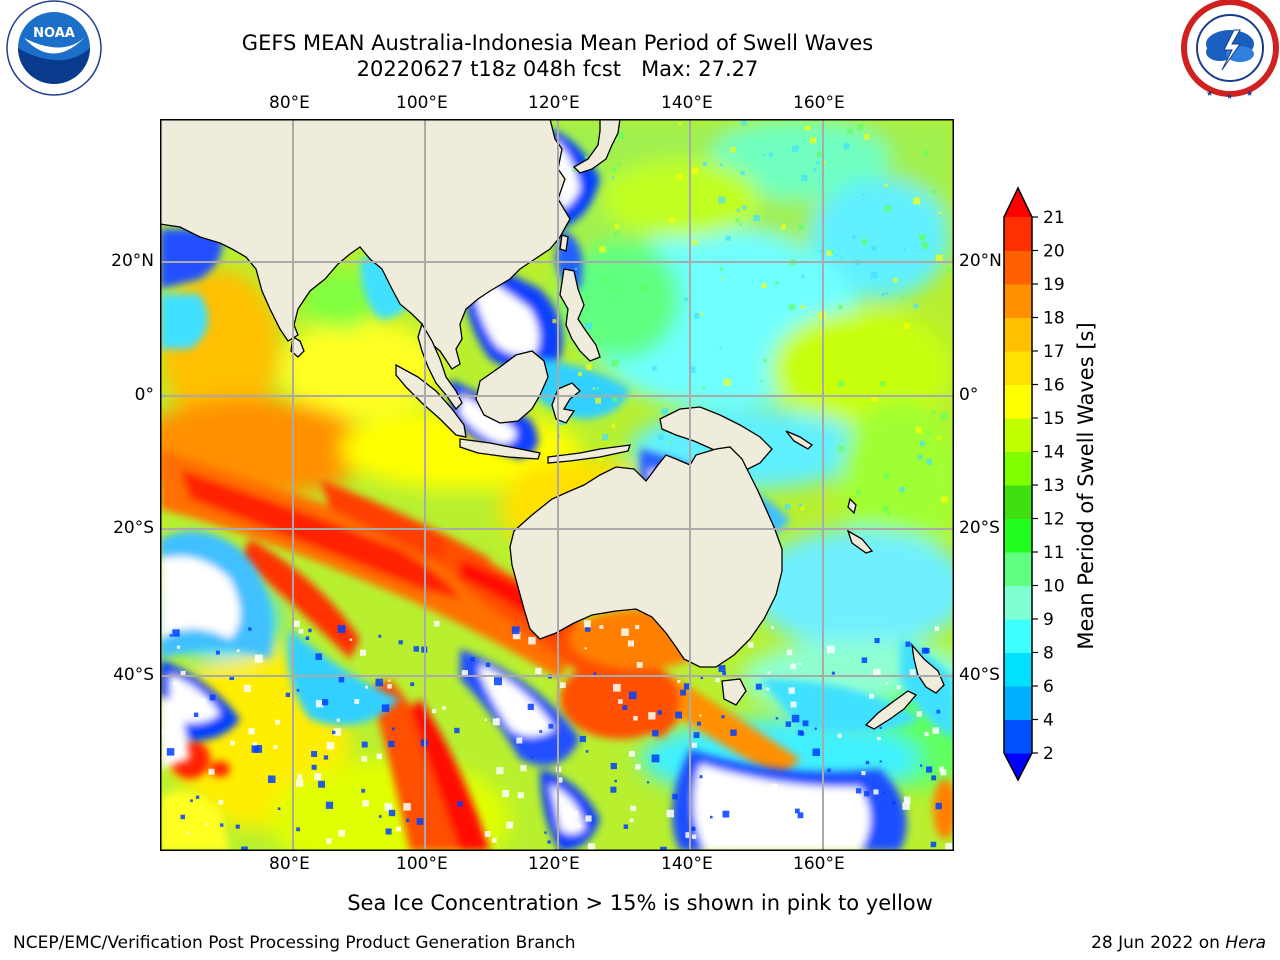 This screenshot has width=1280, height=960. What do you see at coordinates (596, 146) in the screenshot?
I see `land-japan` at bounding box center [596, 146].